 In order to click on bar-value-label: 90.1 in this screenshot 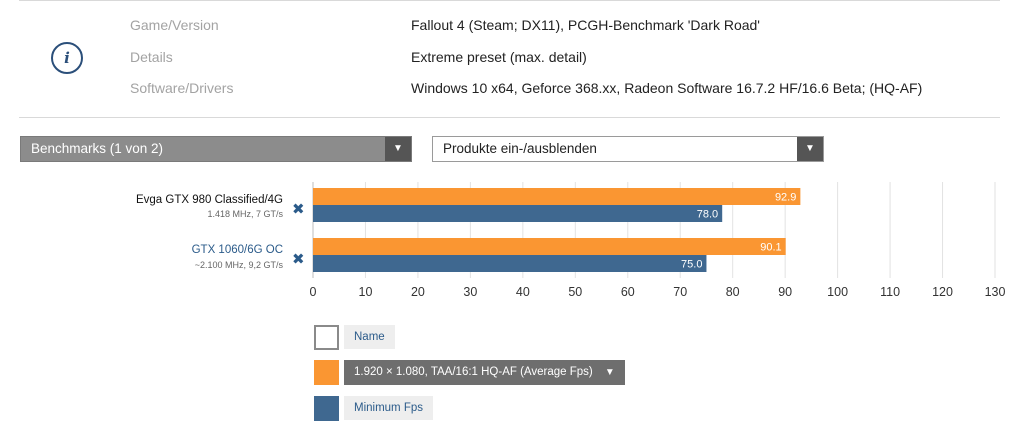, I will do `click(770, 248)`.